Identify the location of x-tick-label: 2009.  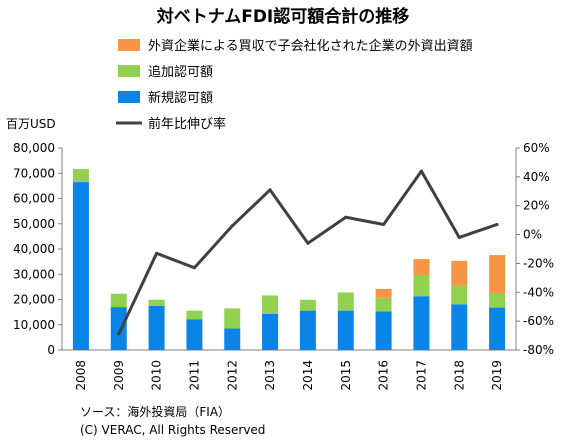
(119, 375).